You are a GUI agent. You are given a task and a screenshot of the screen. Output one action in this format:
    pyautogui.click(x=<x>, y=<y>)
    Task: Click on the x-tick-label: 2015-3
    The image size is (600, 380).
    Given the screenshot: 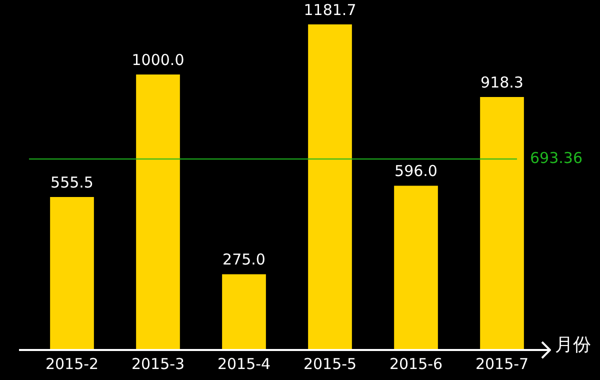 What is the action you would take?
    pyautogui.click(x=158, y=363)
    